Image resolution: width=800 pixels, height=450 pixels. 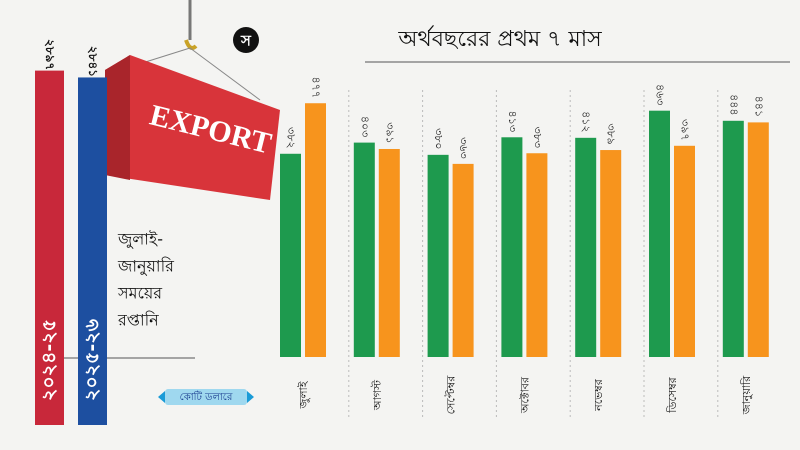 I want to click on value-label: ৩৬৩, so click(x=463, y=147).